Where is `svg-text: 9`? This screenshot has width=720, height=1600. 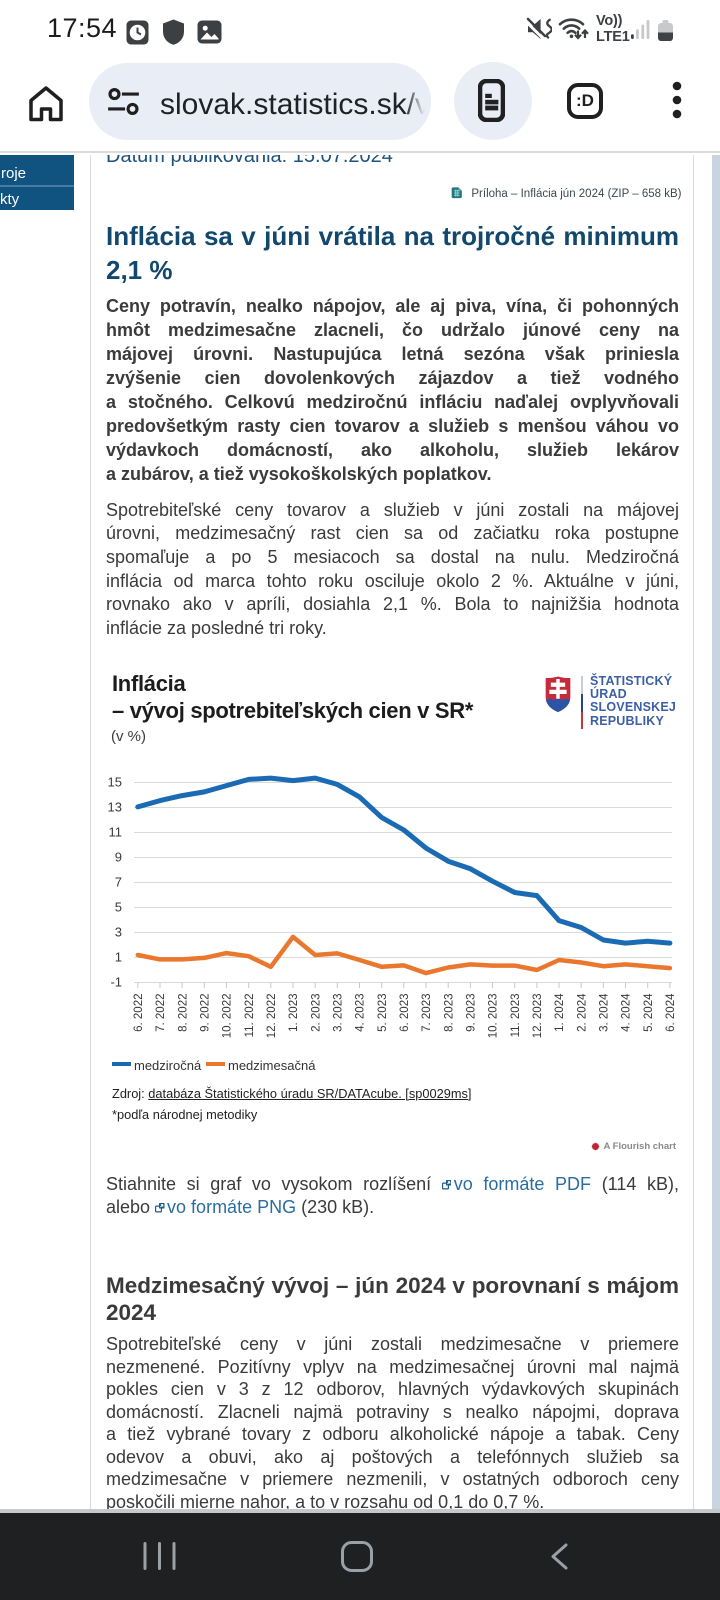 svg-text: 9 is located at coordinates (118, 857).